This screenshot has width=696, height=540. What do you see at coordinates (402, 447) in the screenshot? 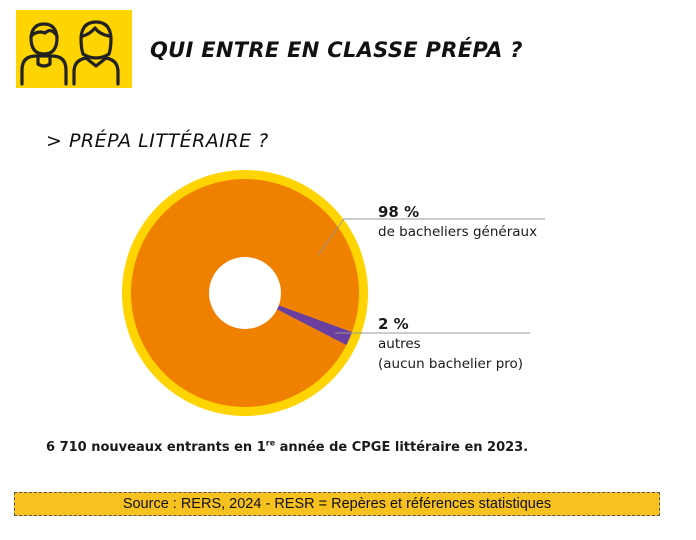
I see `footnote-text-end: année de CPGE littéraire en 2023.` at bounding box center [402, 447].